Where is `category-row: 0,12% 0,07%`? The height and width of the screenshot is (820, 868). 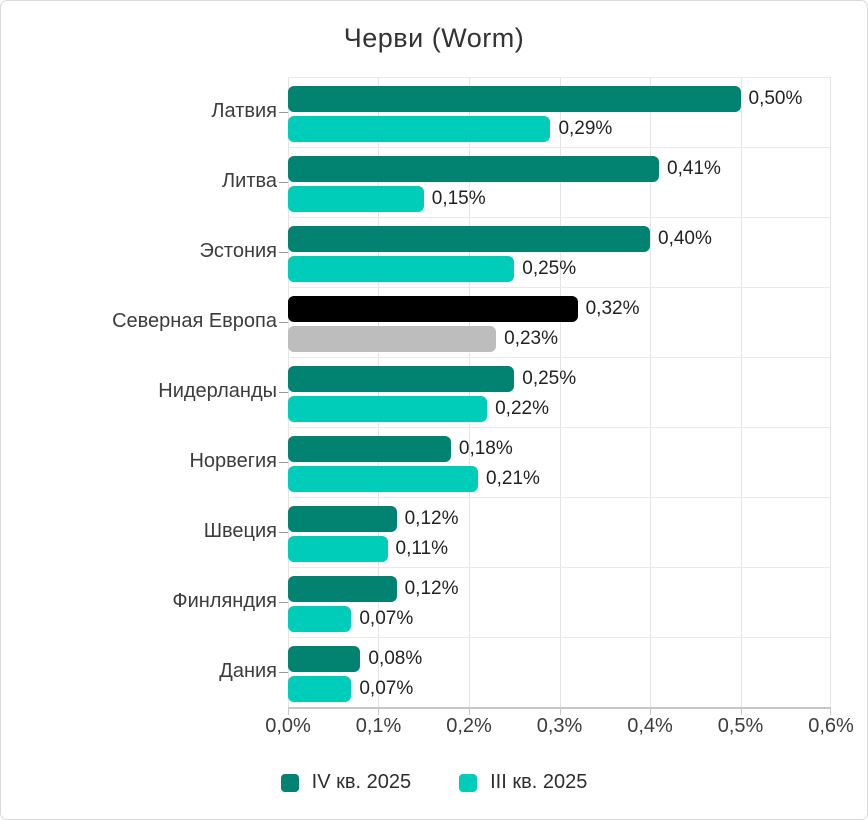
category-row: 0,12% 0,07% is located at coordinates (559, 602).